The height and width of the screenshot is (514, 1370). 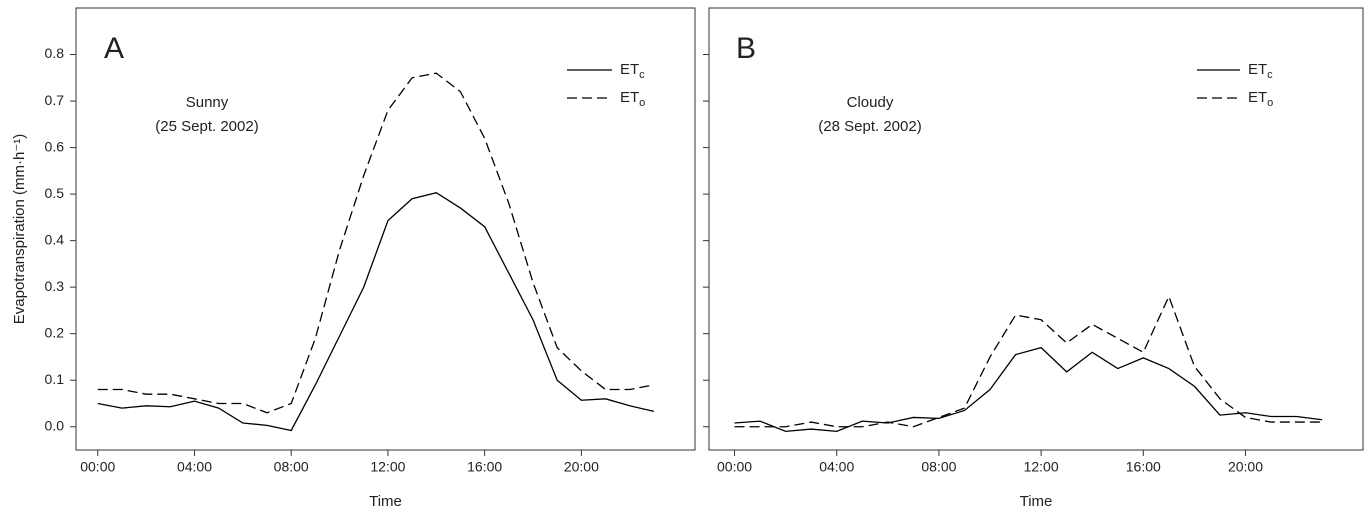 I want to click on y-tick-label: 0.1, so click(x=55, y=379).